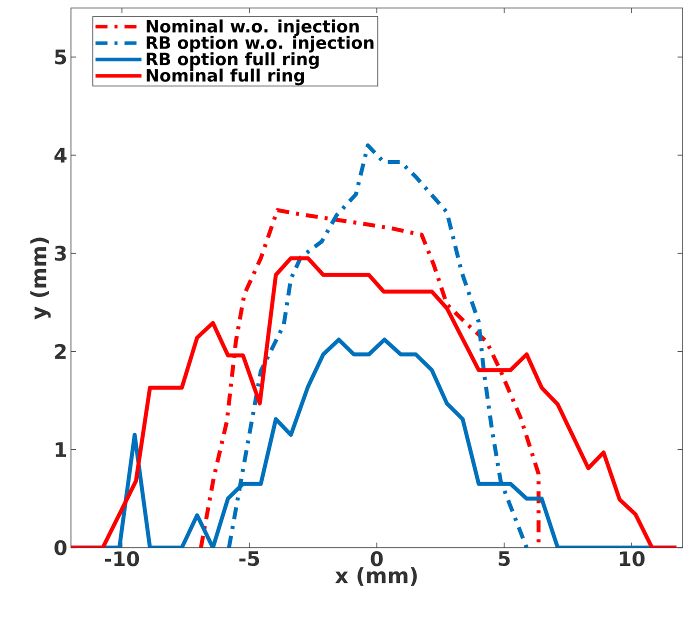 The width and height of the screenshot is (683, 623). I want to click on y-axis-title: y (mm), so click(40, 279).